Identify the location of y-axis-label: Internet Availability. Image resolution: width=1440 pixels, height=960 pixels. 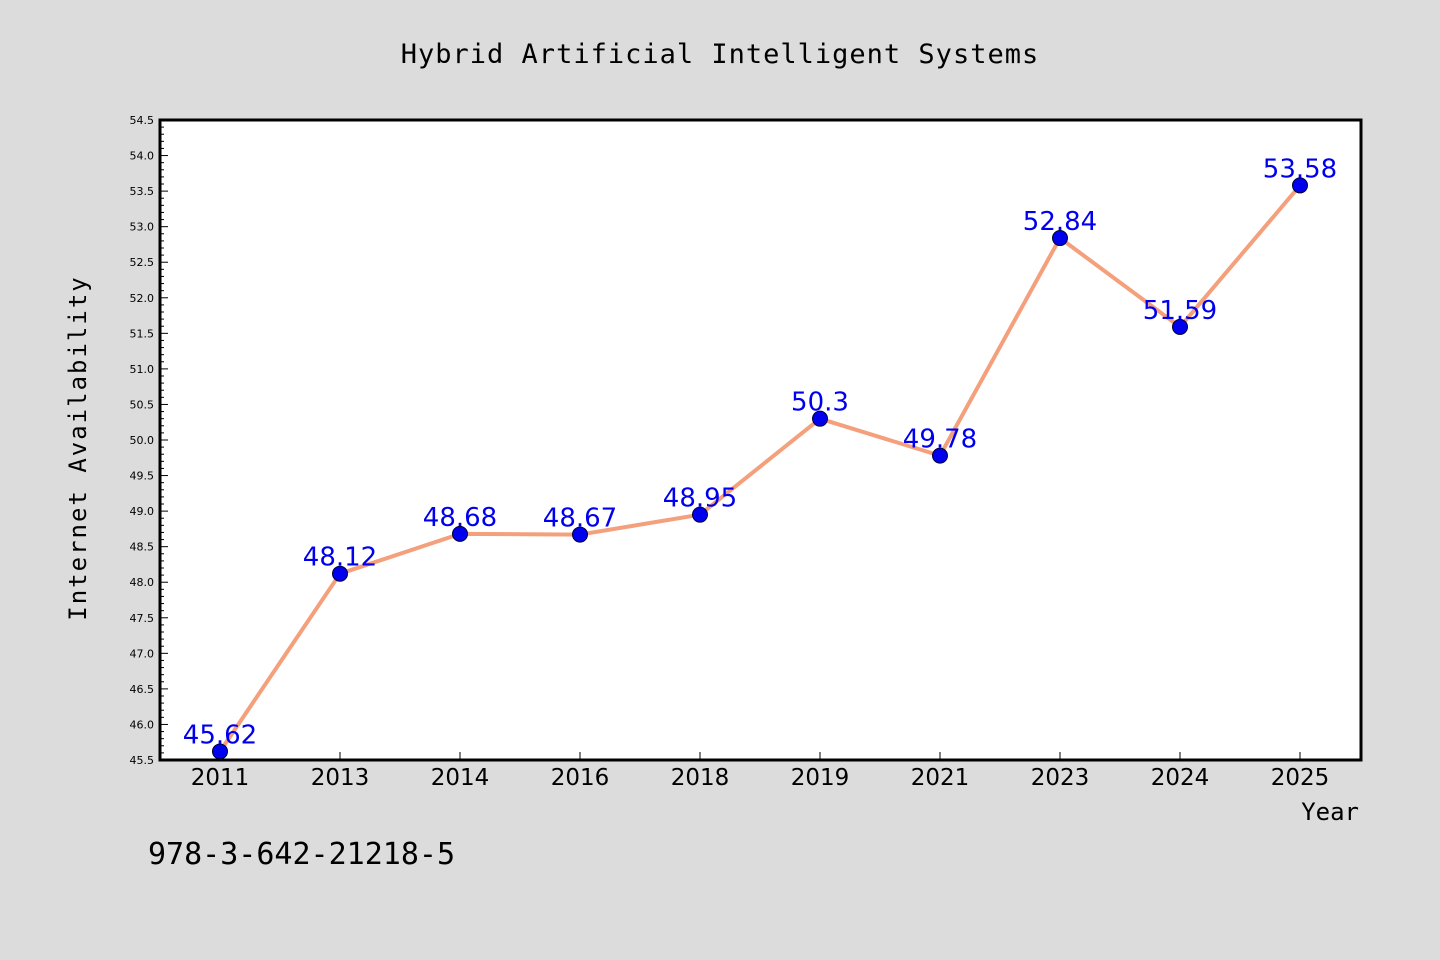
(78, 447).